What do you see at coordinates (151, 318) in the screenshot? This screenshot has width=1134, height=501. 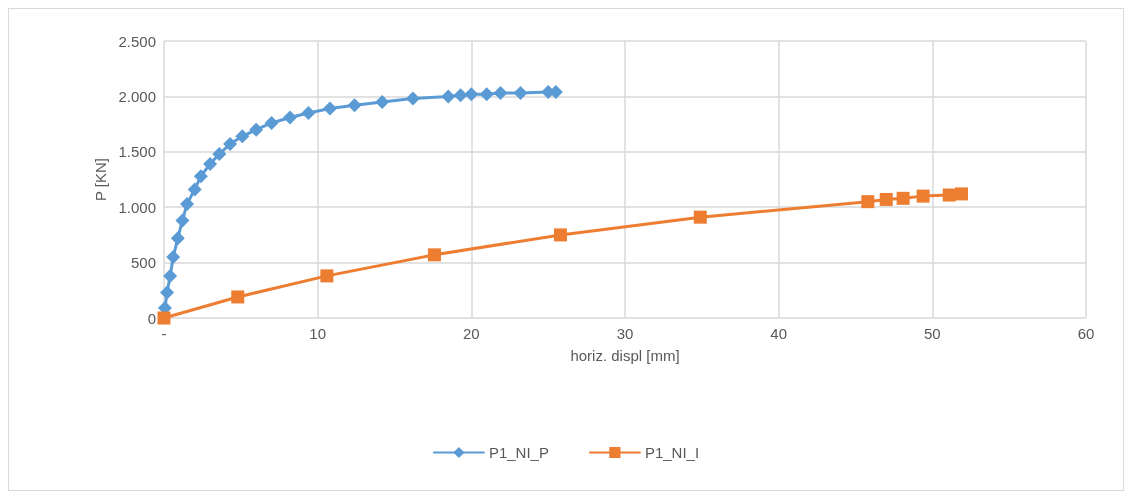 I see `y-tick-label: 0` at bounding box center [151, 318].